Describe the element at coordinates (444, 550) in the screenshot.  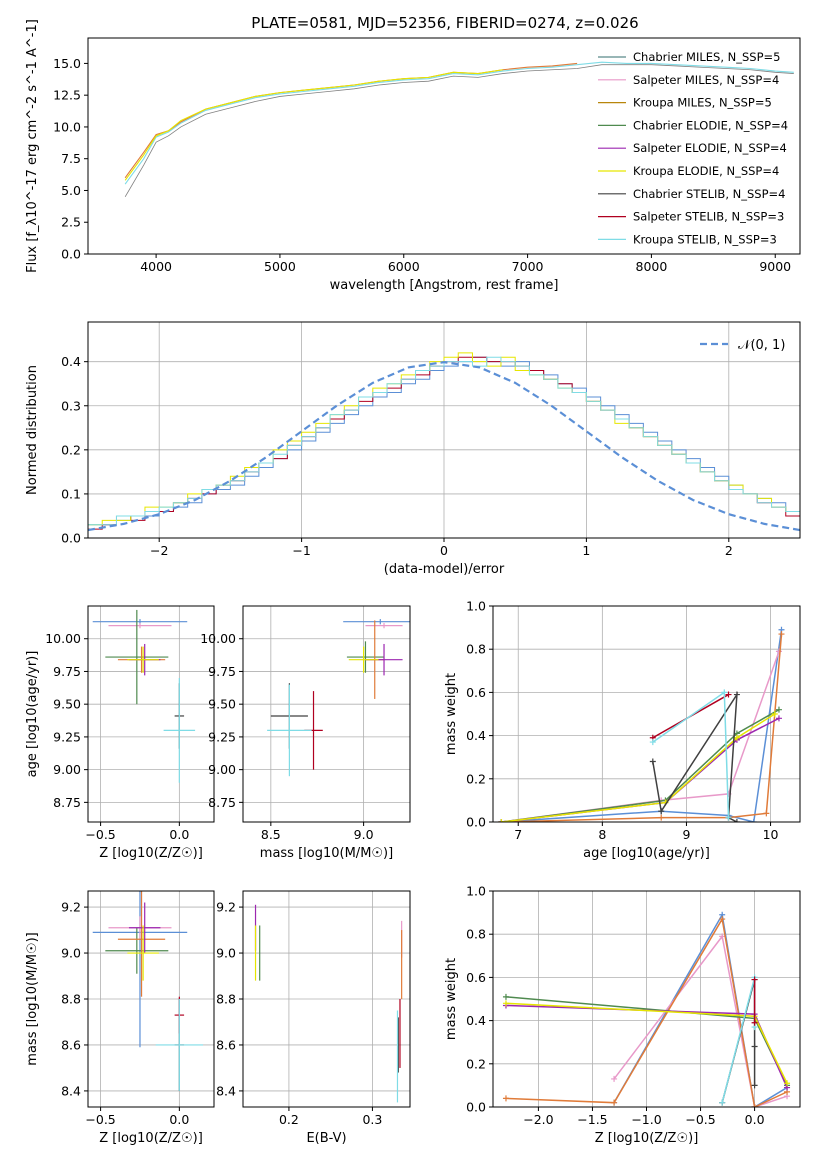
I see `x-tick-label: 0` at that location.